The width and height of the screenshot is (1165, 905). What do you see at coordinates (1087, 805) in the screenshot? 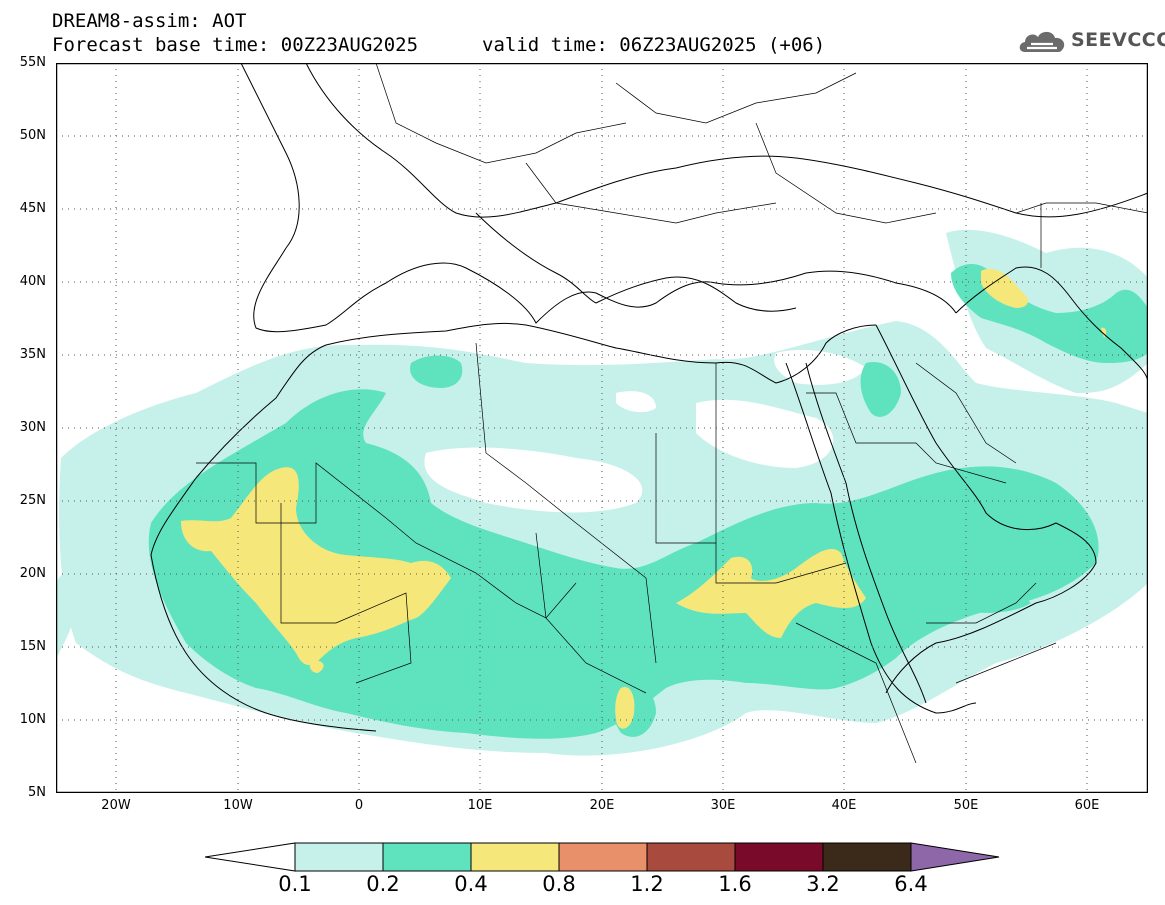
I see `lon-label: 60E` at bounding box center [1087, 805].